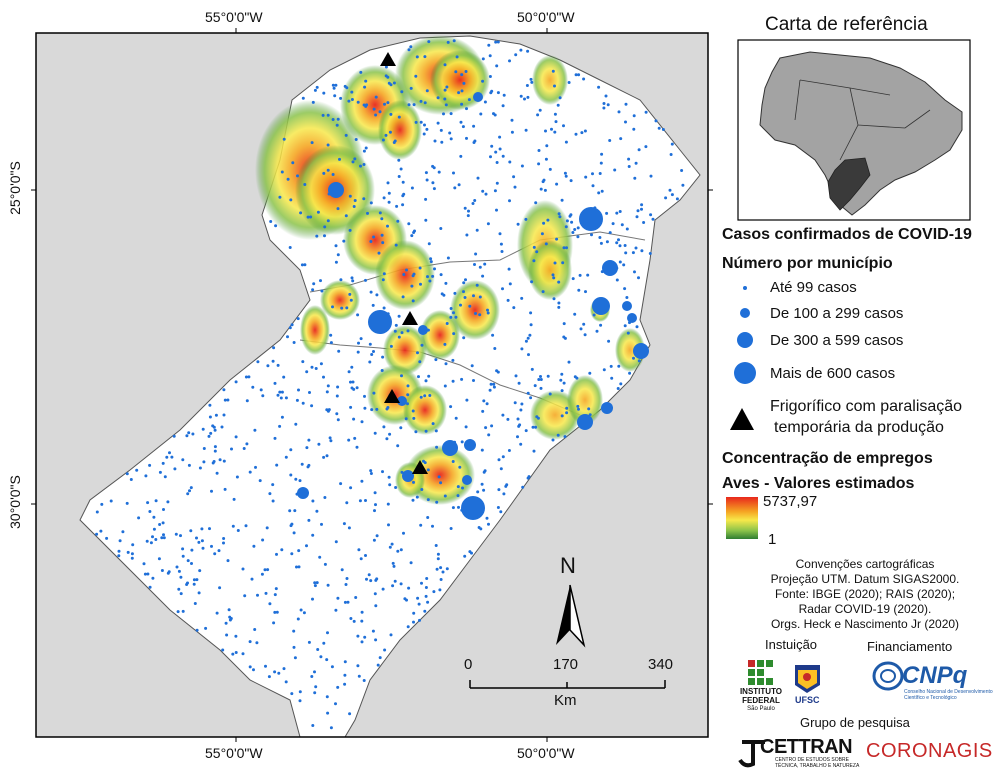 The image size is (1000, 773). Describe the element at coordinates (477, 262) in the screenshot. I see `state-border-pr-sc` at that location.